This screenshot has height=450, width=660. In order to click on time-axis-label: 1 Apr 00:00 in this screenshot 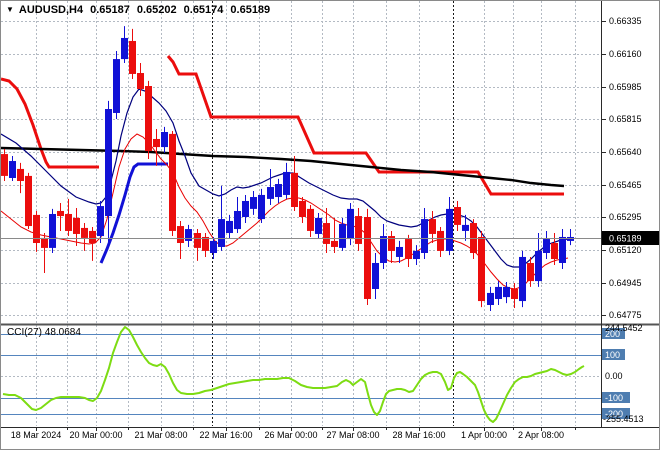, I will do `click(484, 435)`.